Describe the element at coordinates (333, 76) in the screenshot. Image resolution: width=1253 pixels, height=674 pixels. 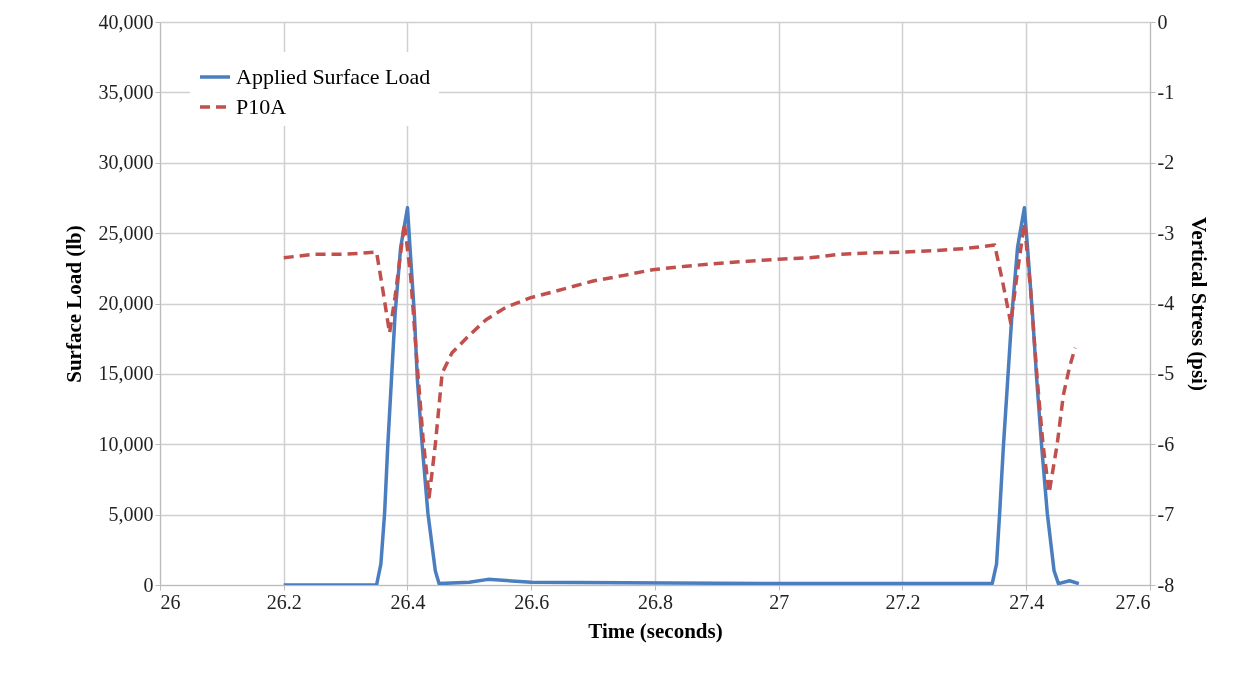
I see `legend-label: Applied Surface Load` at that location.